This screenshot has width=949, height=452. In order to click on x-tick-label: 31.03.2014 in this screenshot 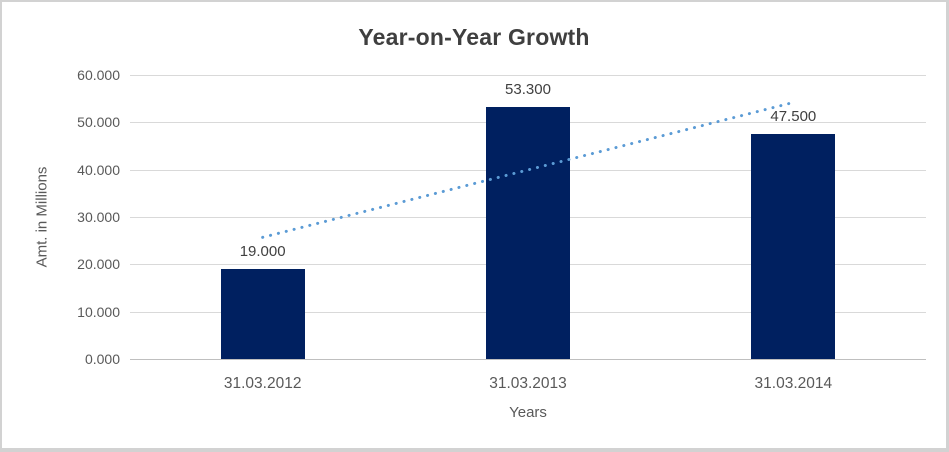, I will do `click(793, 383)`.